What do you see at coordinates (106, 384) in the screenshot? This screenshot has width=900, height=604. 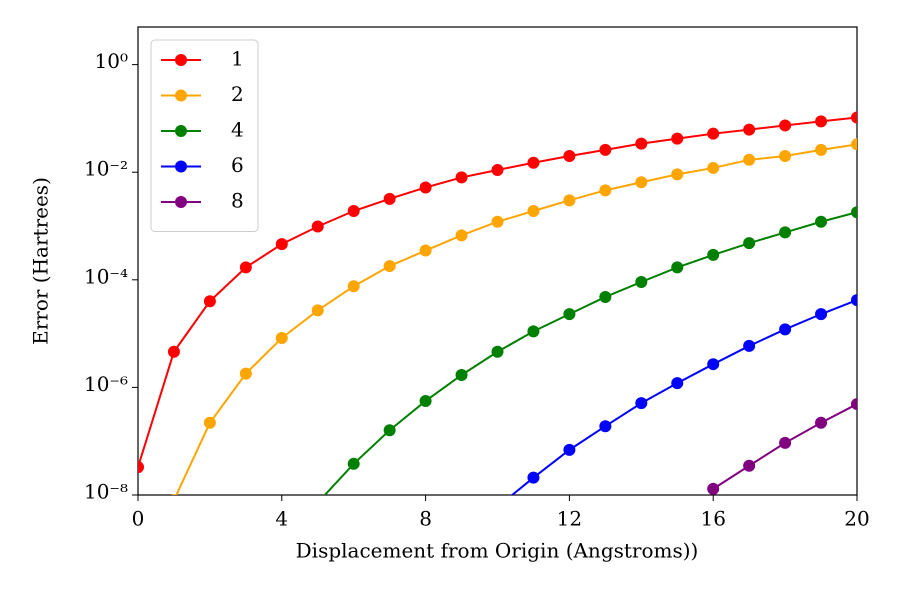 I see `y-tick-label: 10⁻⁶` at bounding box center [106, 384].